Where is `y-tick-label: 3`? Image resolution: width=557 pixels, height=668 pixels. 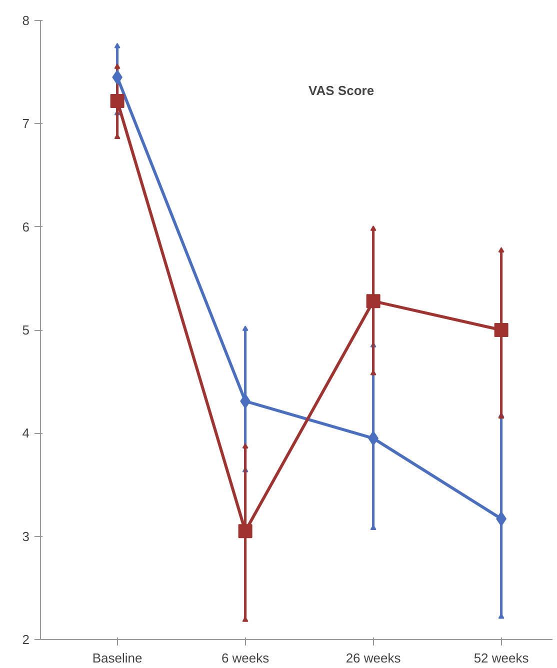
y-tick-label: 3 is located at coordinates (26, 536).